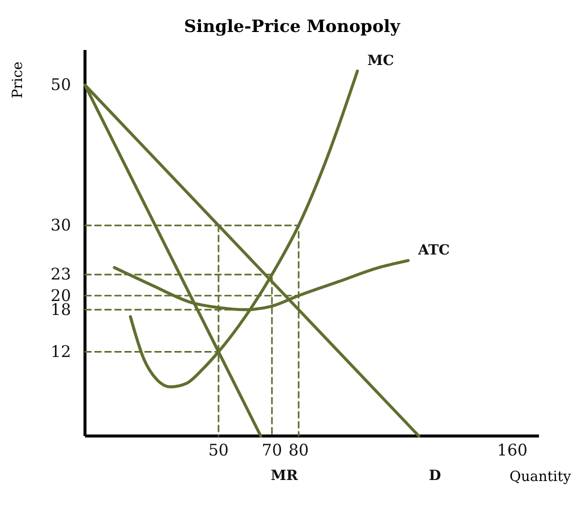  Describe the element at coordinates (18, 80) in the screenshot. I see `y-axis-title: Price` at that location.